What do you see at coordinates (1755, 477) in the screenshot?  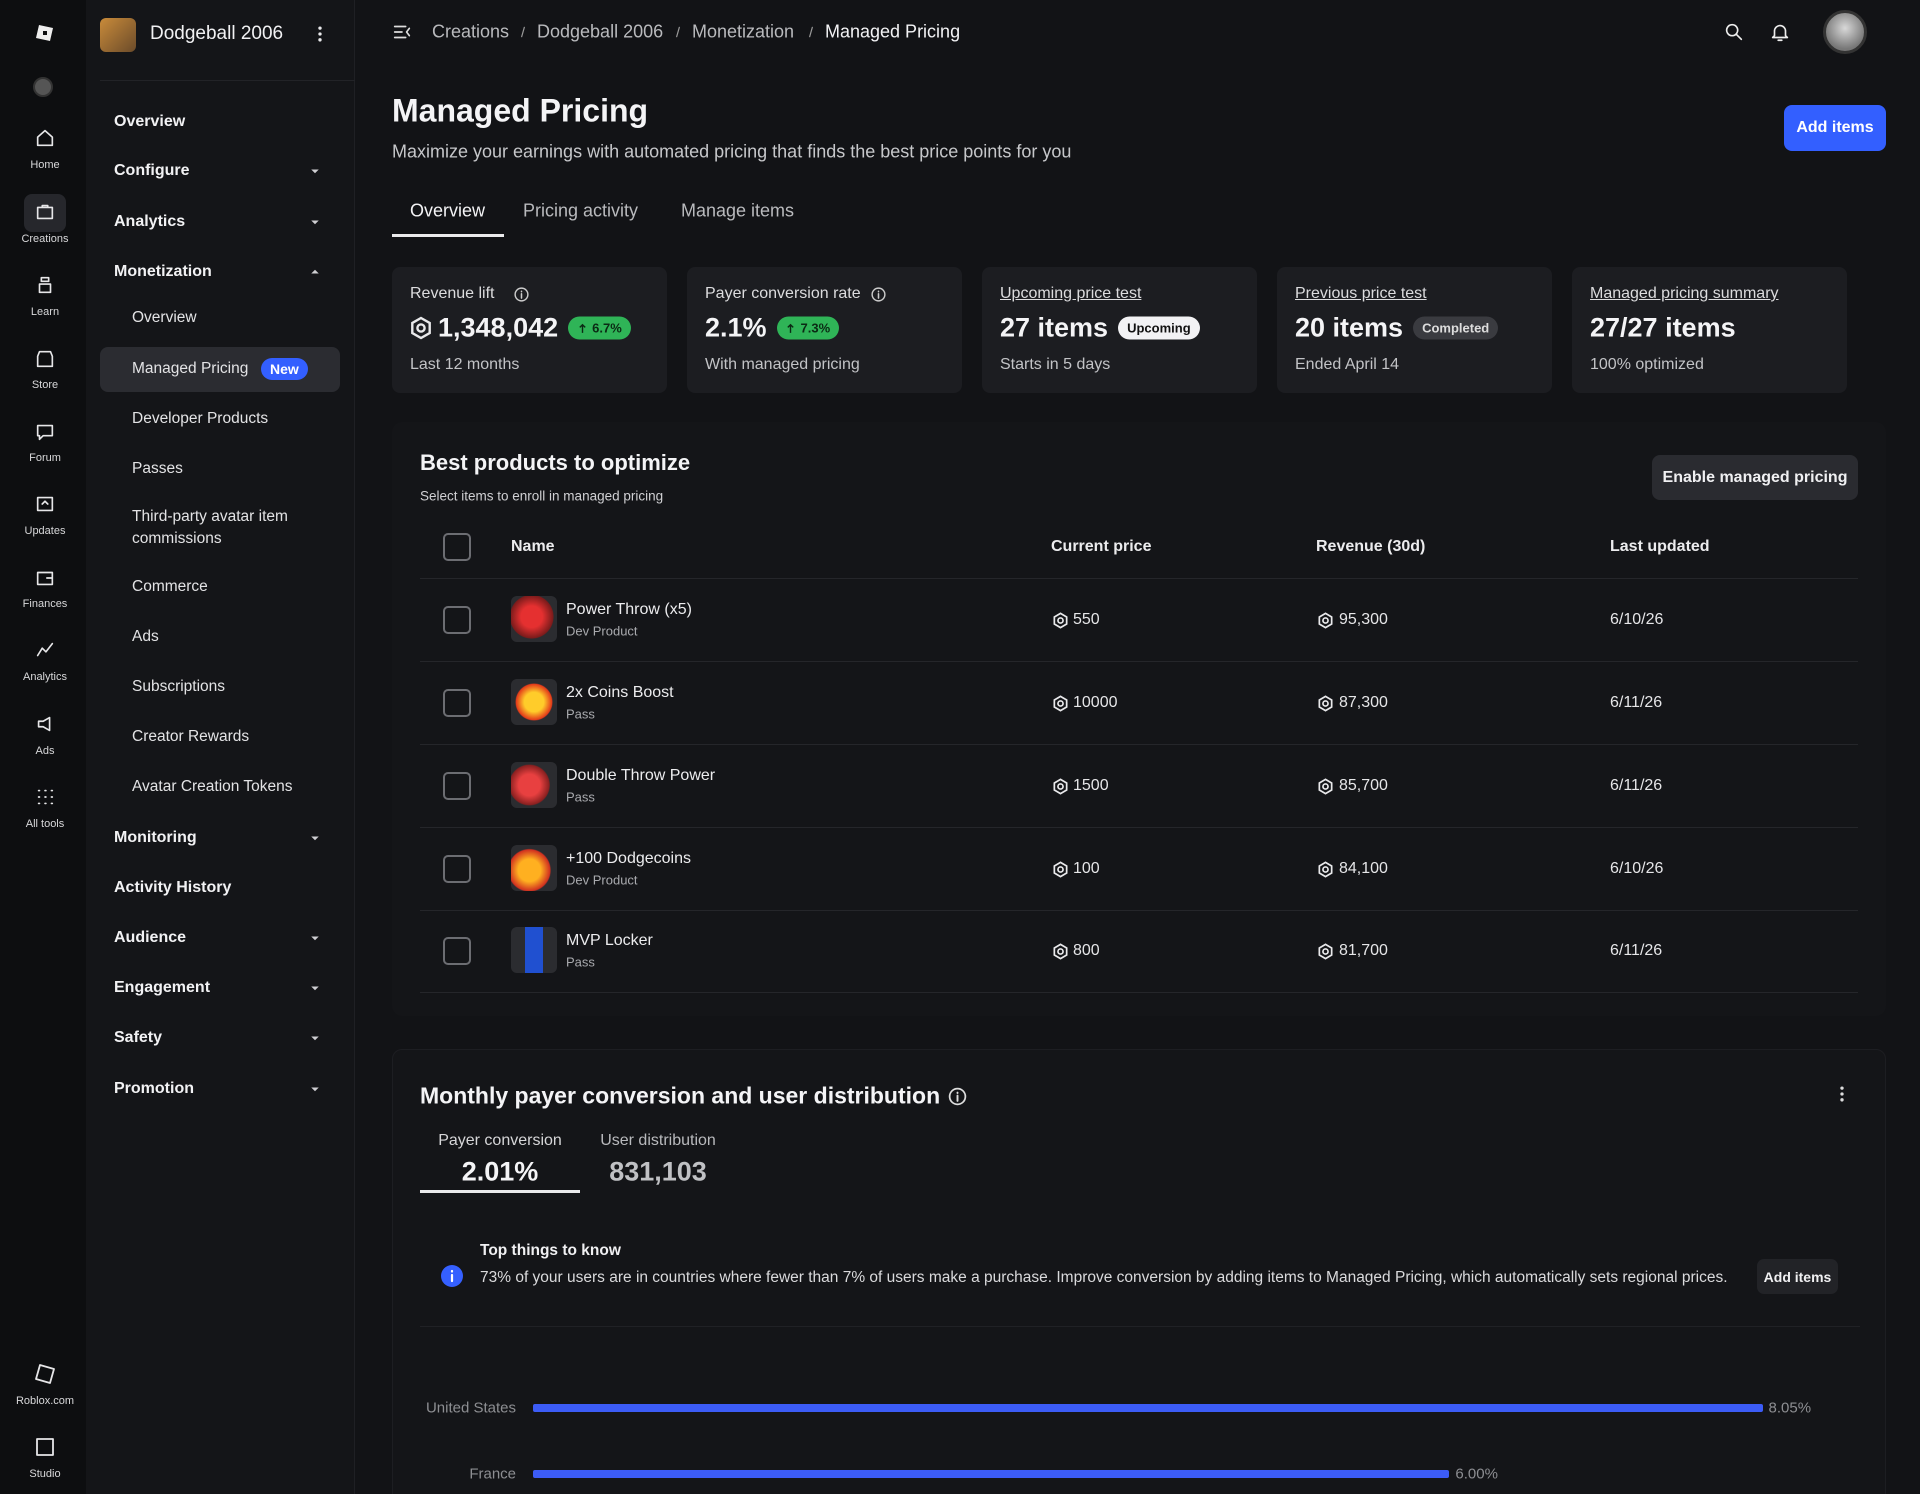 I see `enable-managed-pricing-button: Enable managed pricing` at bounding box center [1755, 477].